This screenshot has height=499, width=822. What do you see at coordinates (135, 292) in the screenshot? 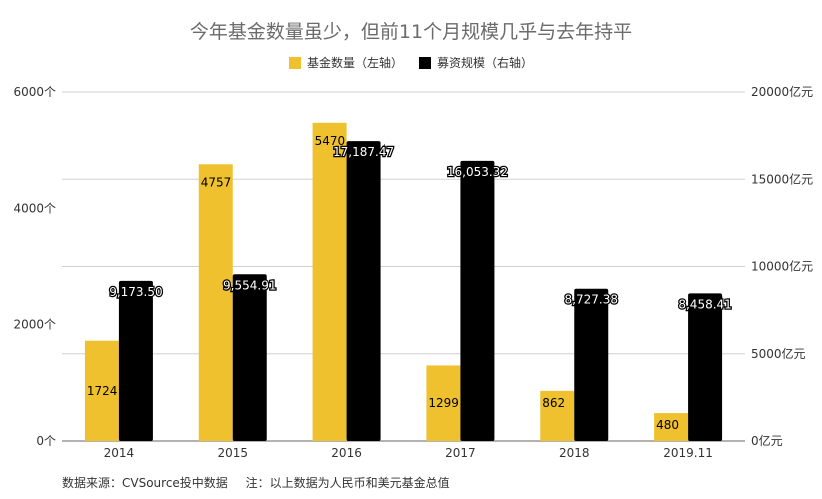
I see `data-label-fund-size: 9,173.50` at bounding box center [135, 292].